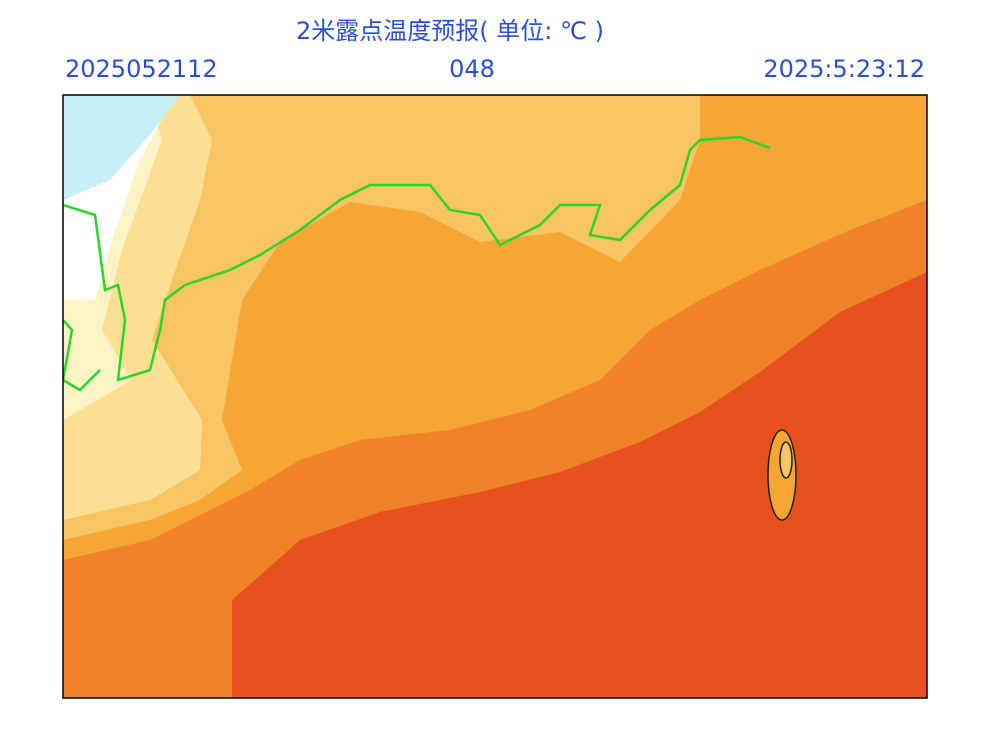 This screenshot has height=754, width=1000. I want to click on river-west, so click(82, 355).